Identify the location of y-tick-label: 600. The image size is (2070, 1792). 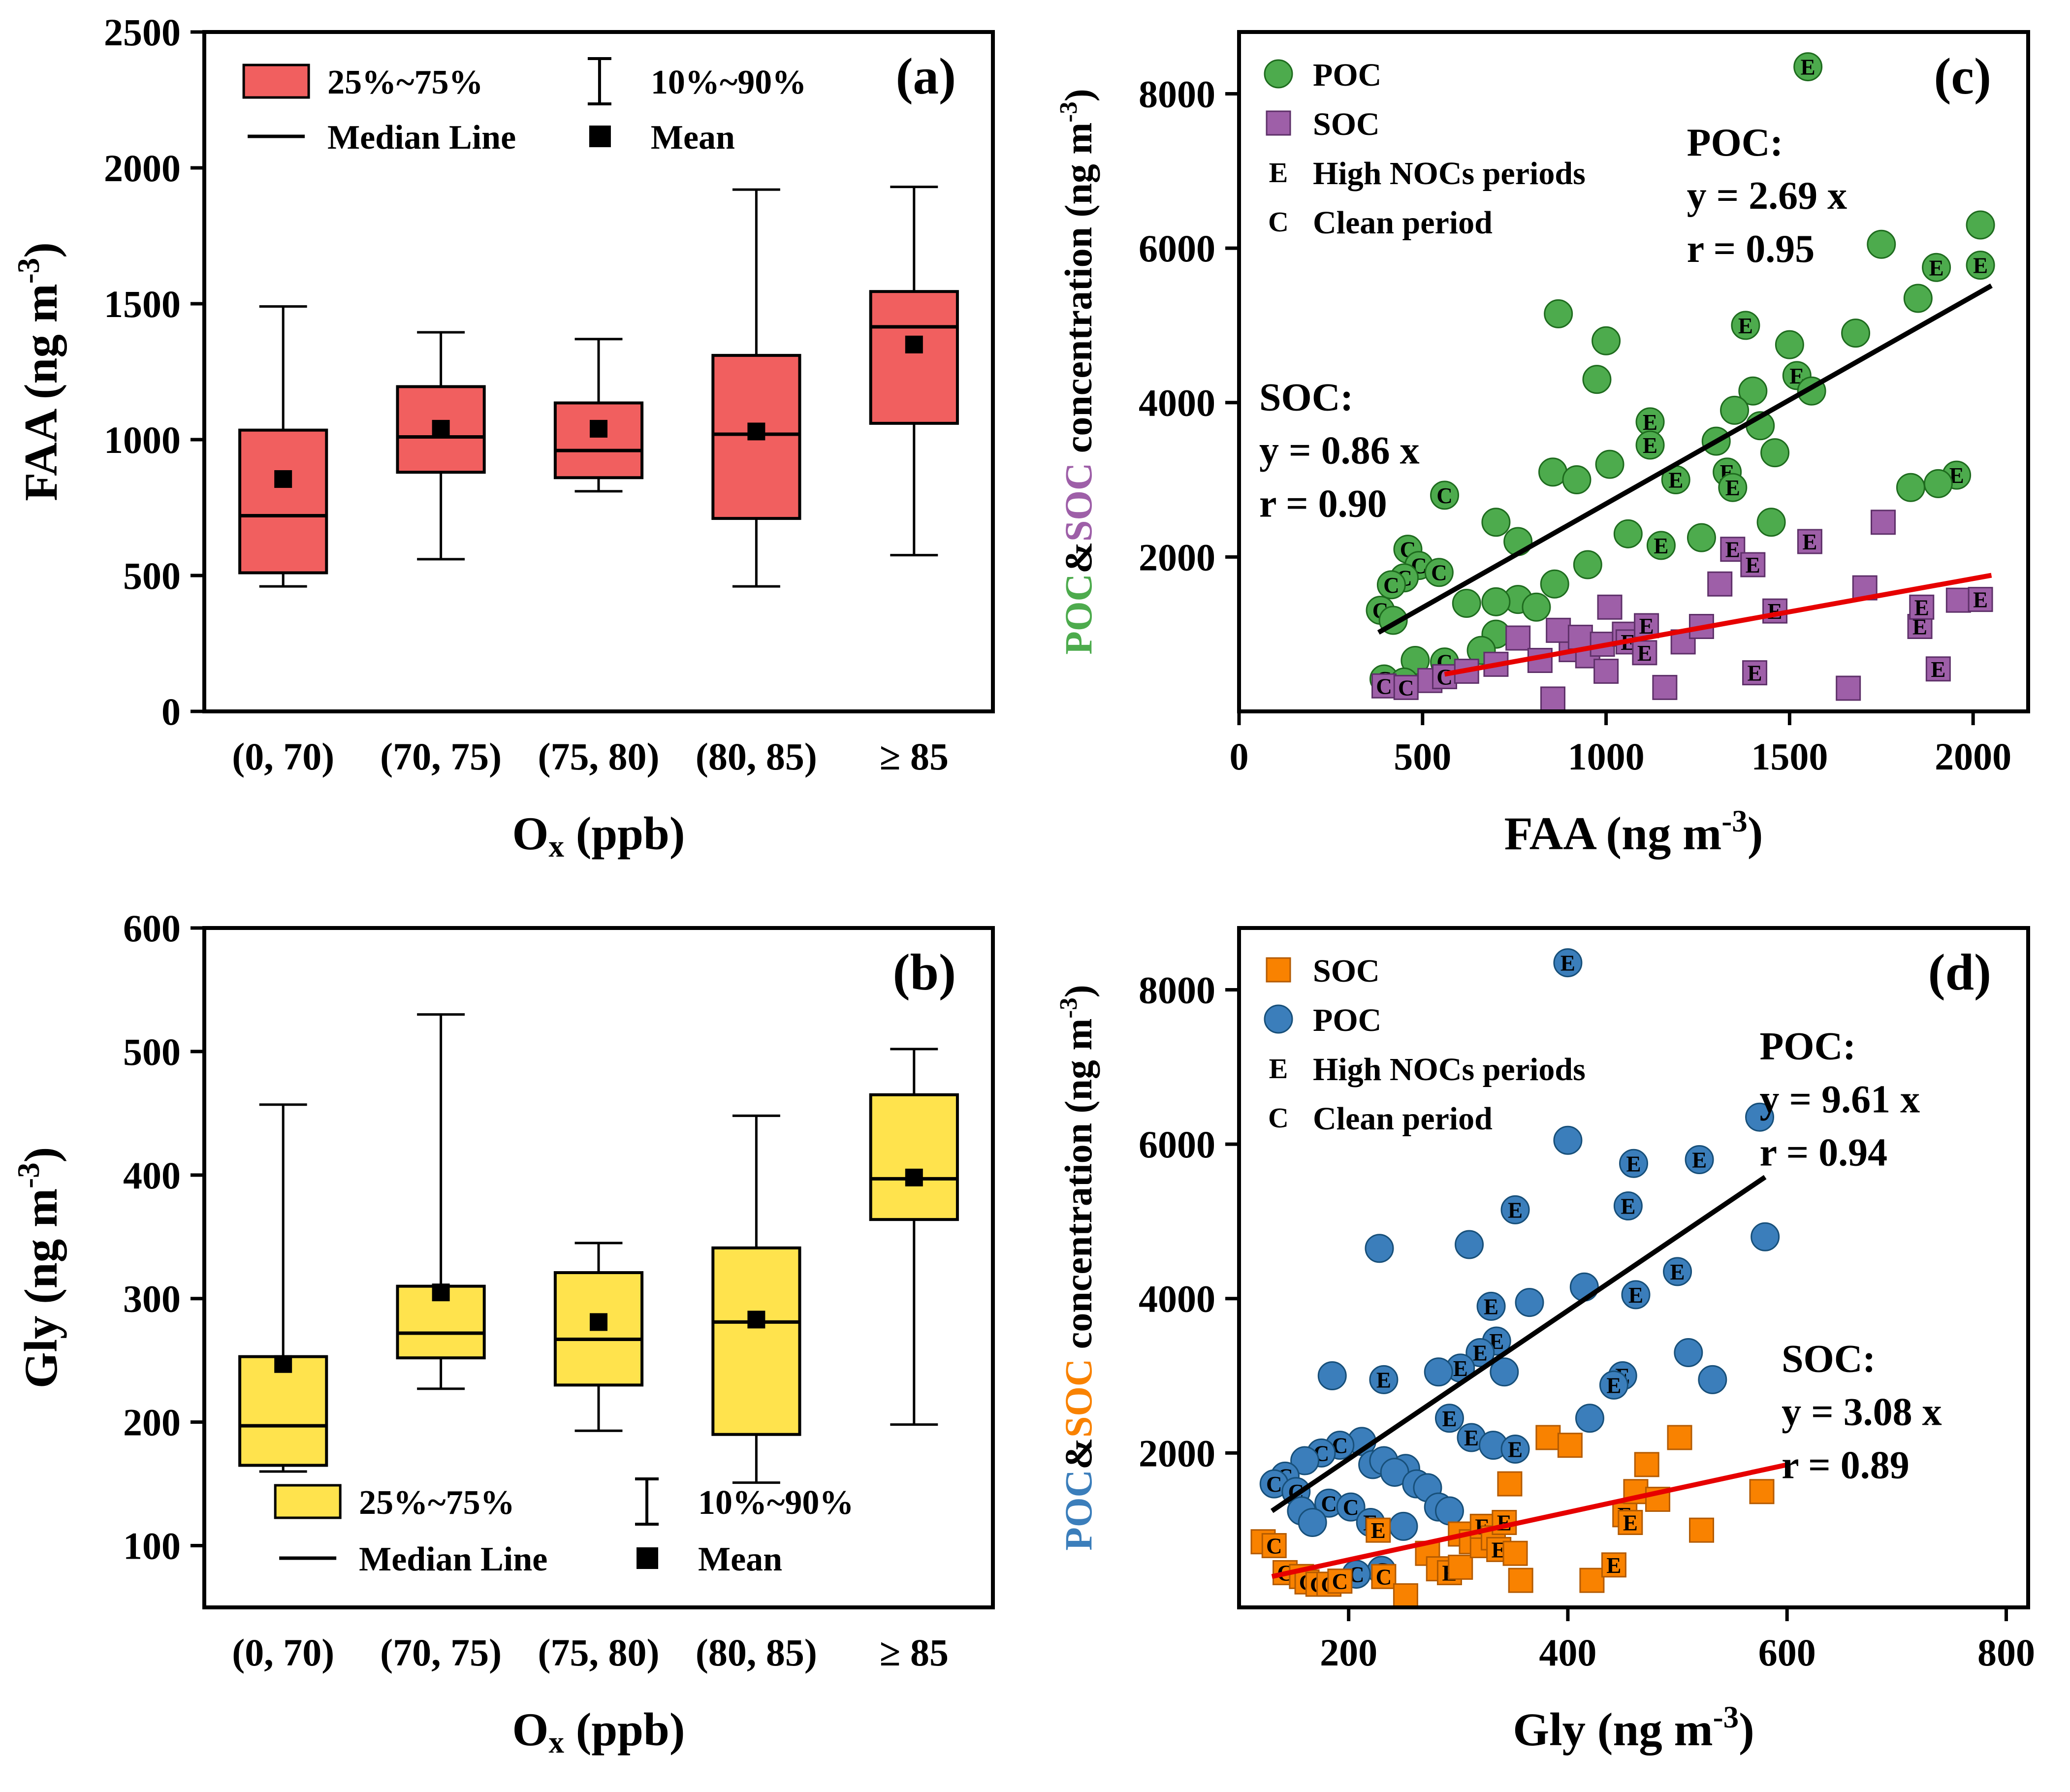
(152, 928).